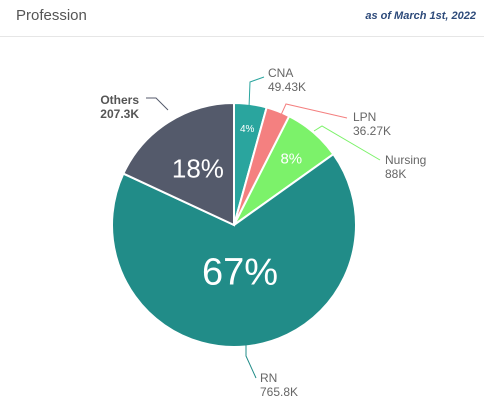 Image resolution: width=484 pixels, height=416 pixels. What do you see at coordinates (364, 117) in the screenshot?
I see `slice-name-lpn: LPN` at bounding box center [364, 117].